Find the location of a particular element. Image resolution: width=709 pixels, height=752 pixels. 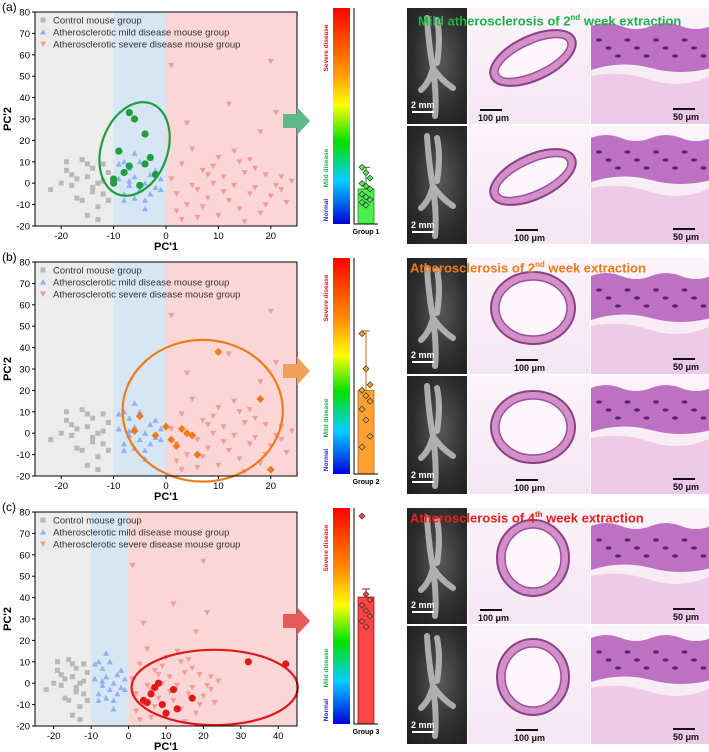

y-tick-label: -20 is located at coordinates (23, 227).